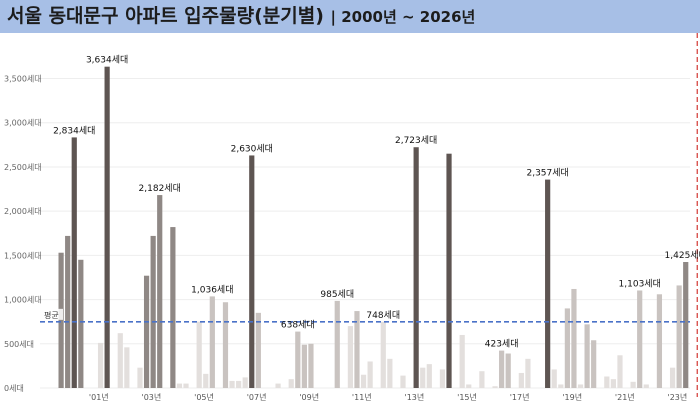 Image resolution: width=700 pixels, height=407 pixels. Describe the element at coordinates (415, 397) in the screenshot. I see `x-tick-label: '13년` at that location.